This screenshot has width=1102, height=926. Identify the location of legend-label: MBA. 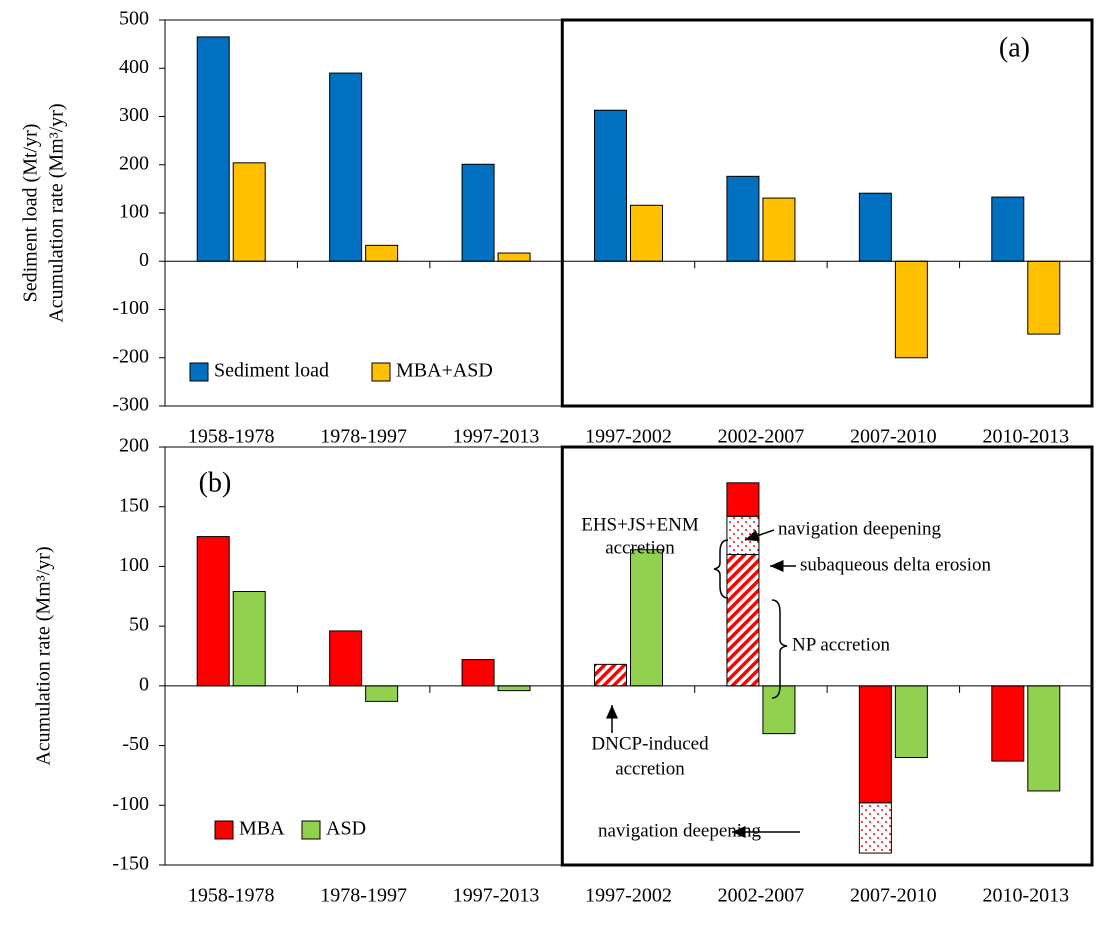
(262, 829).